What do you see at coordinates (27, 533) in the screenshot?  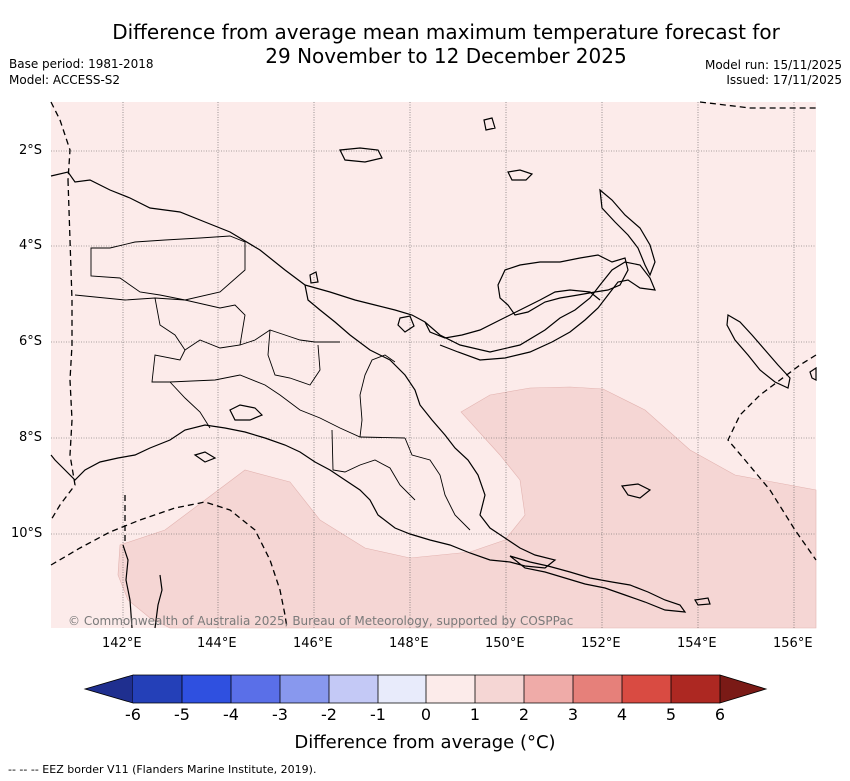 I see `lat-label: 10°S` at bounding box center [27, 533].